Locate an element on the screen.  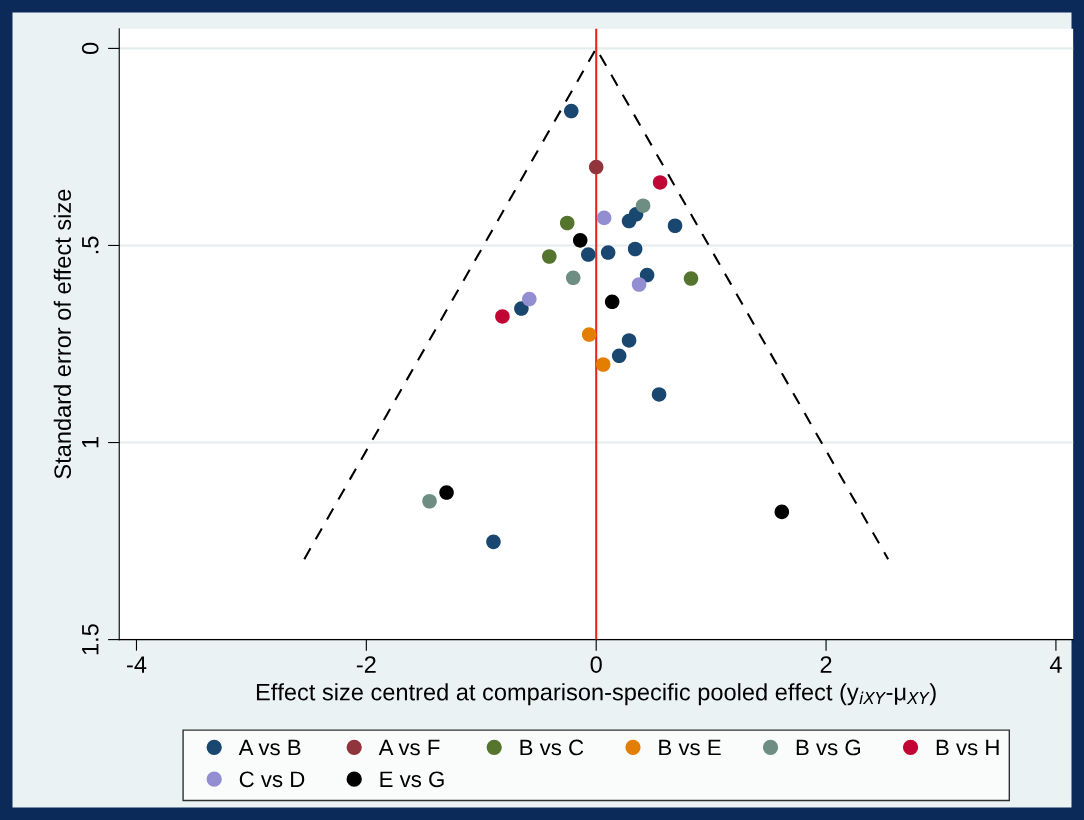
legend-label: B vs G is located at coordinates (828, 747).